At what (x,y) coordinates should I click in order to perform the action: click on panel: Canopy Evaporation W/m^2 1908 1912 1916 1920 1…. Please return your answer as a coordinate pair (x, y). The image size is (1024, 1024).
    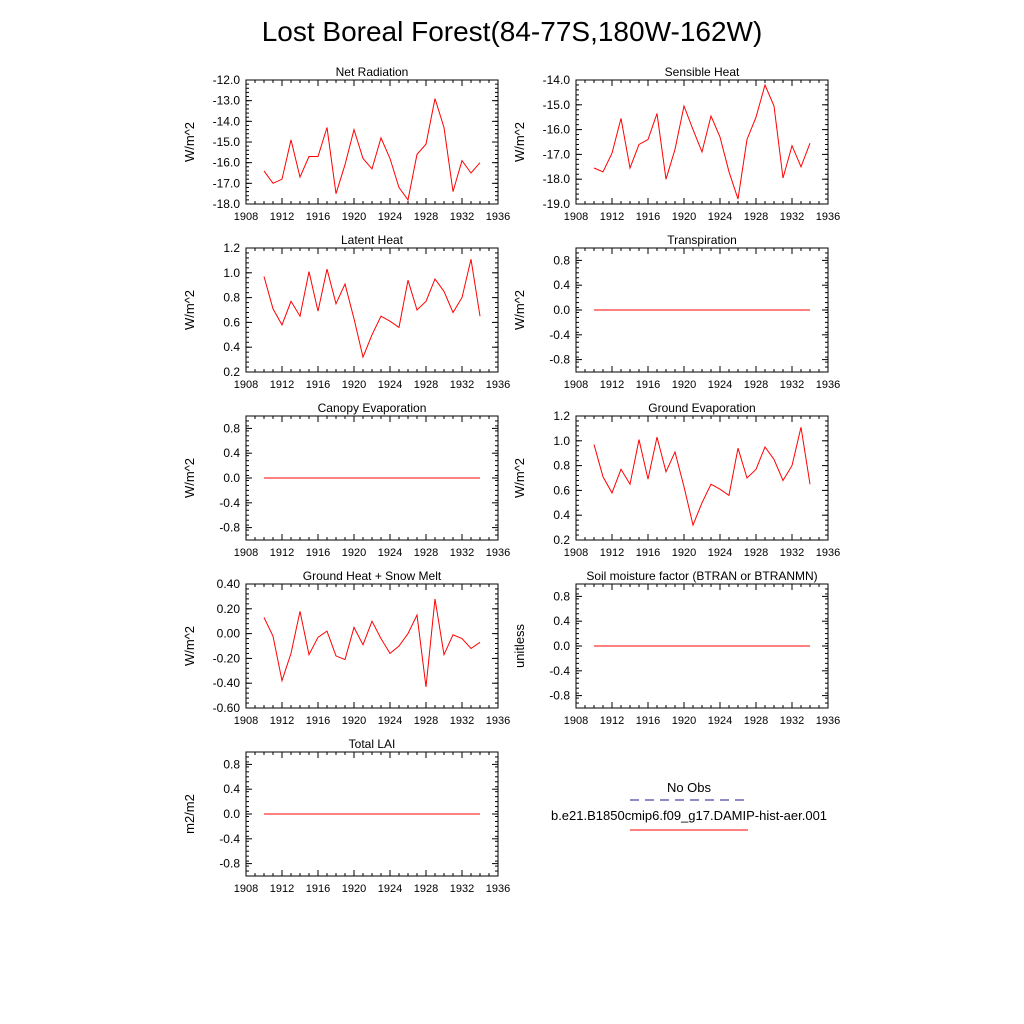
    Looking at the image, I should click on (346, 480).